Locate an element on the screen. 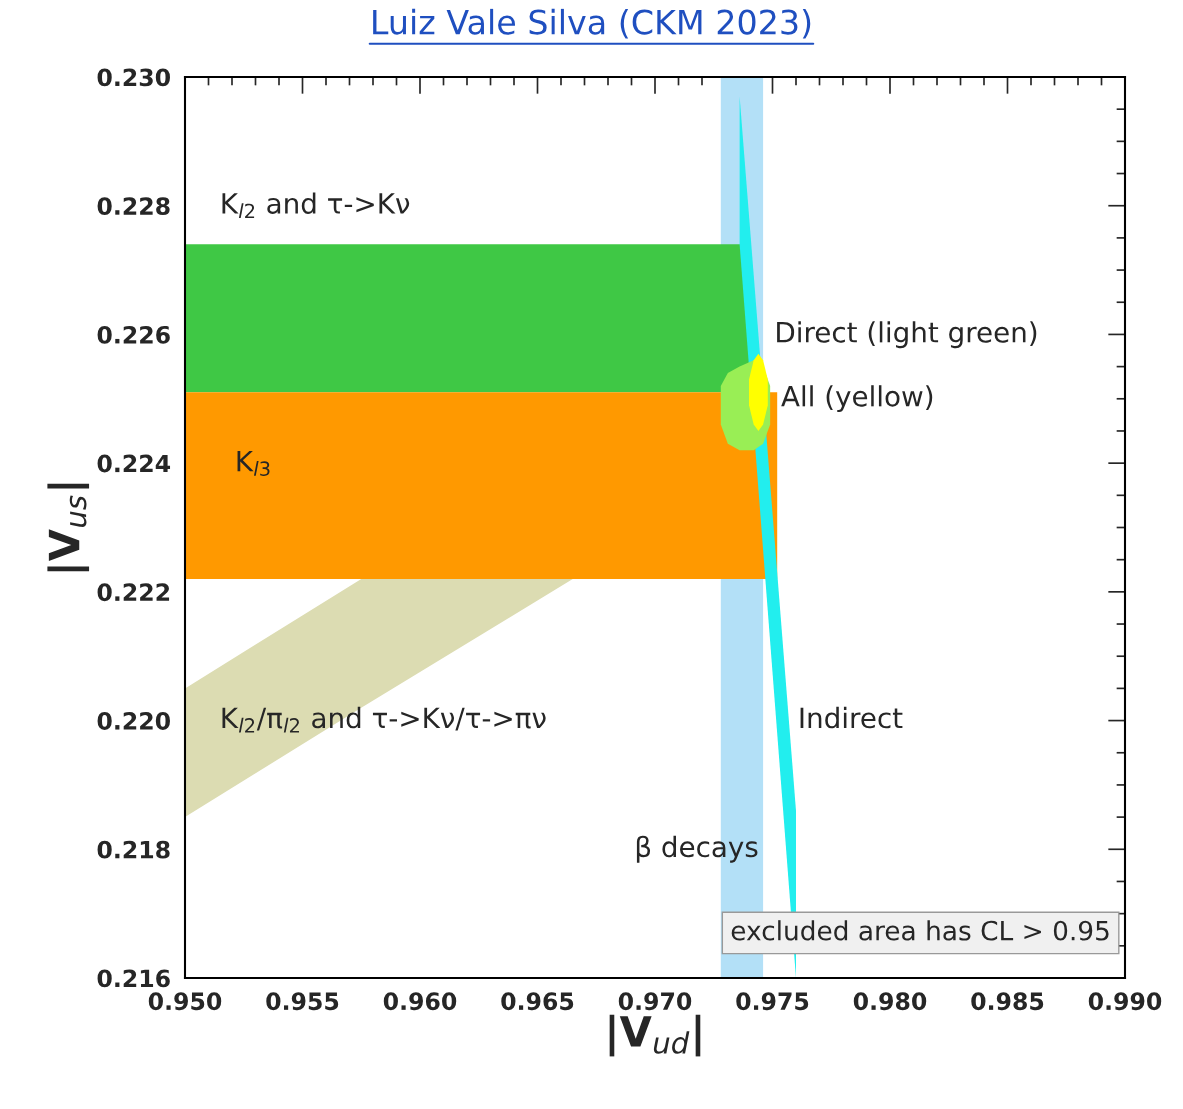 This screenshot has height=1109, width=1183. x-tick-label: 0.985 is located at coordinates (1007, 1001).